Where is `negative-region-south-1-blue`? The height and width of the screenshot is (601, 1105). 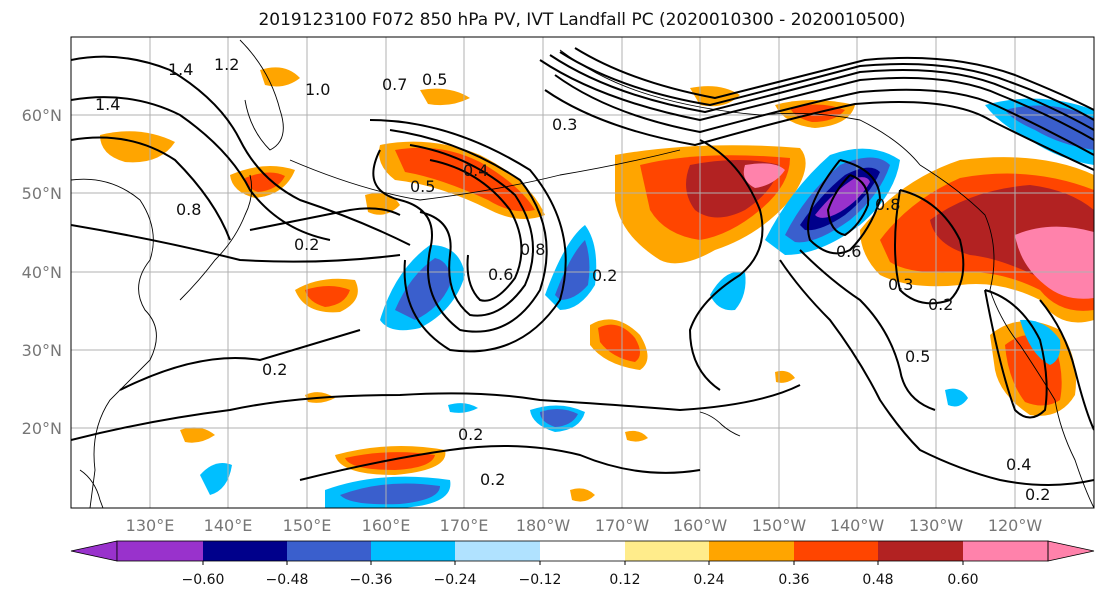
negative-region-south-1-blue is located at coordinates (559, 417).